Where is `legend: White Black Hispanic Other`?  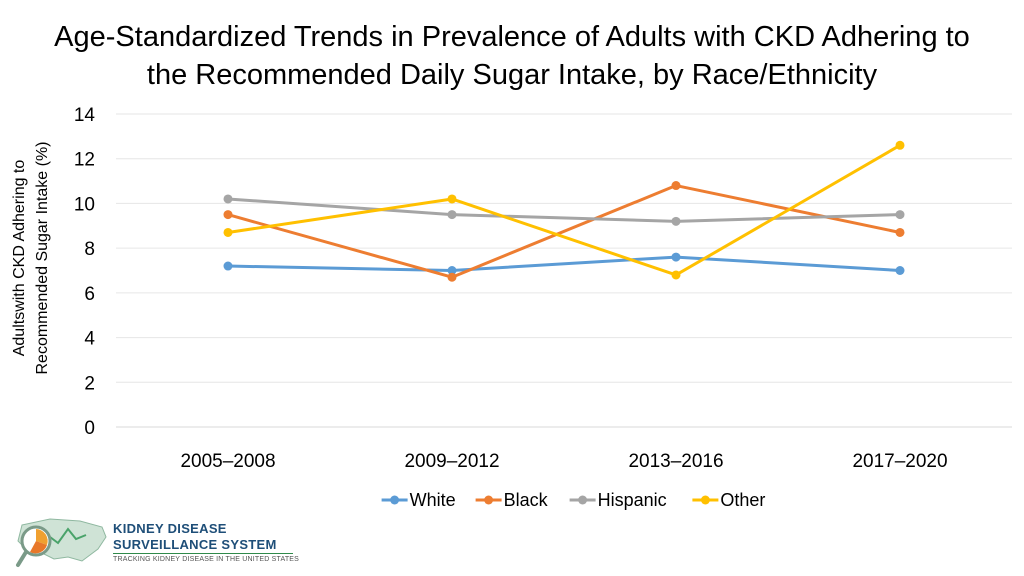
legend: White Black Hispanic Other is located at coordinates (573, 500).